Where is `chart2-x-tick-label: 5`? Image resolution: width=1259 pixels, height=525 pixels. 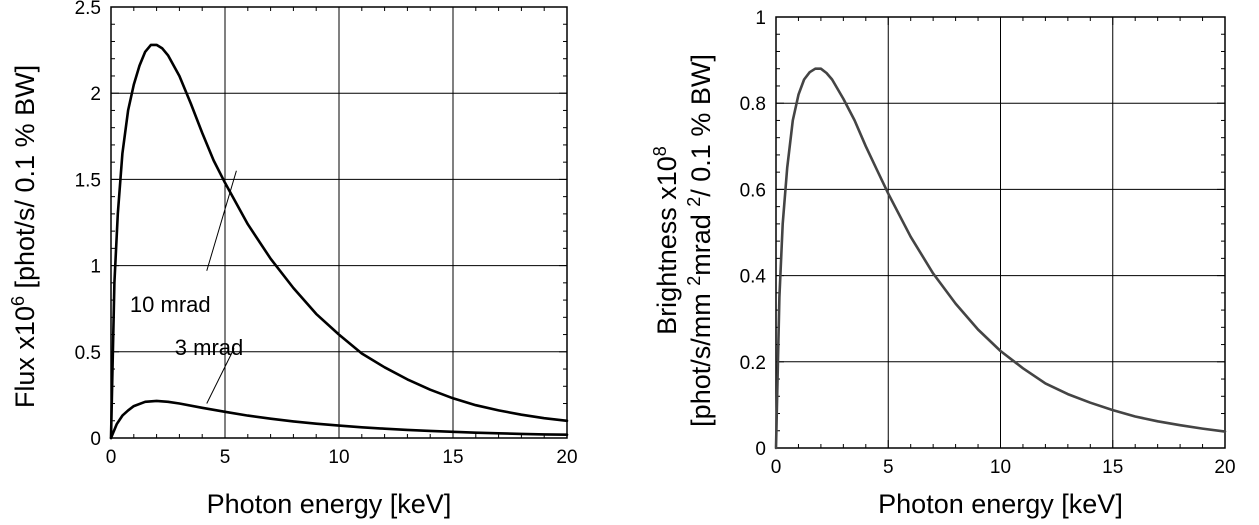
chart2-x-tick-label: 5 is located at coordinates (888, 467).